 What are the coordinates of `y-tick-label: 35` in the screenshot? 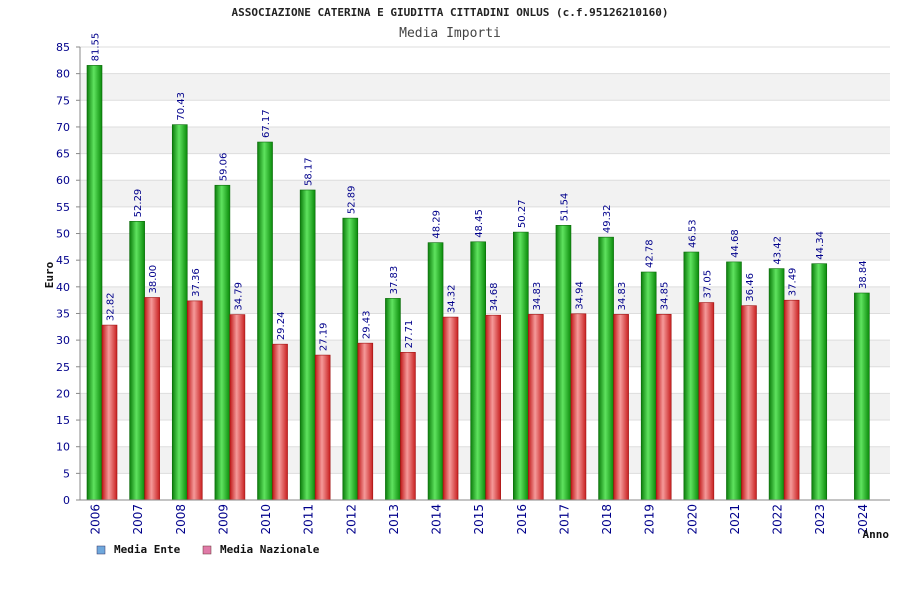 It's located at (63, 313).